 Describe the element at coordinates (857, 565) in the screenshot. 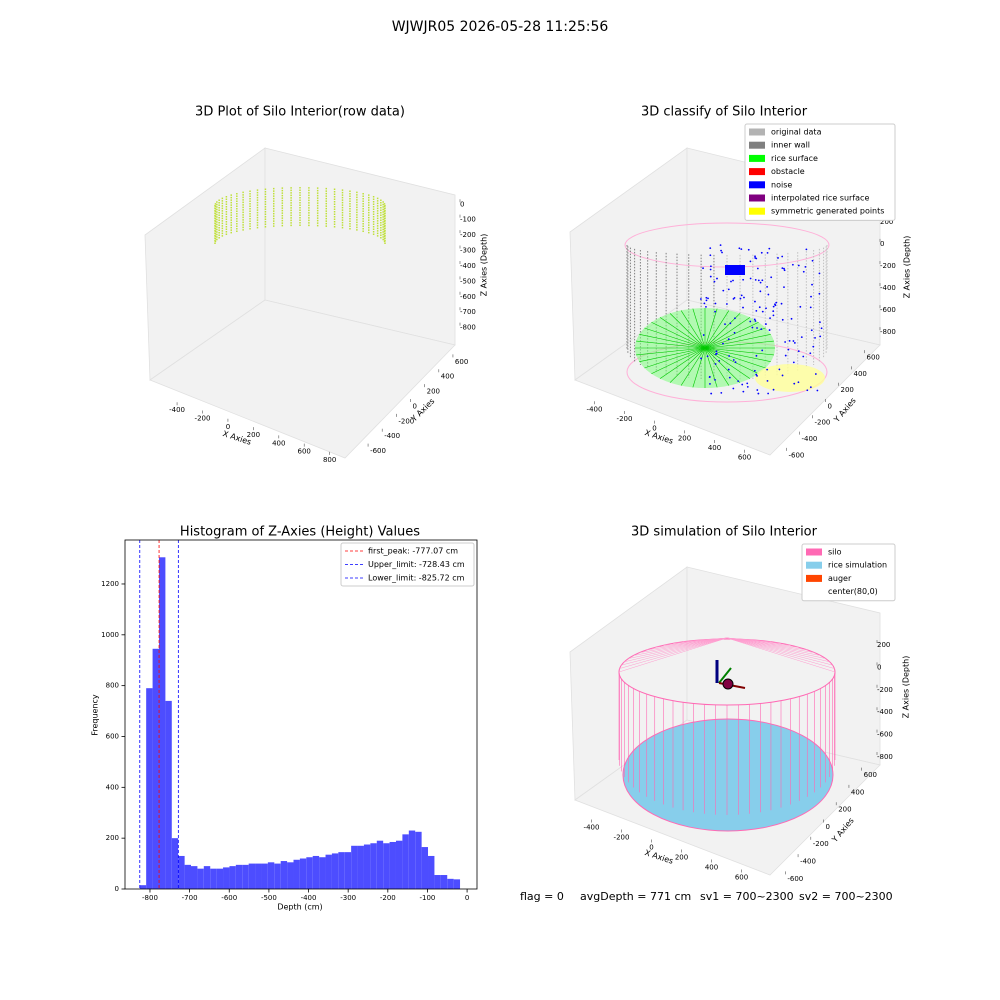

I see `legend-label: rice simulation` at that location.